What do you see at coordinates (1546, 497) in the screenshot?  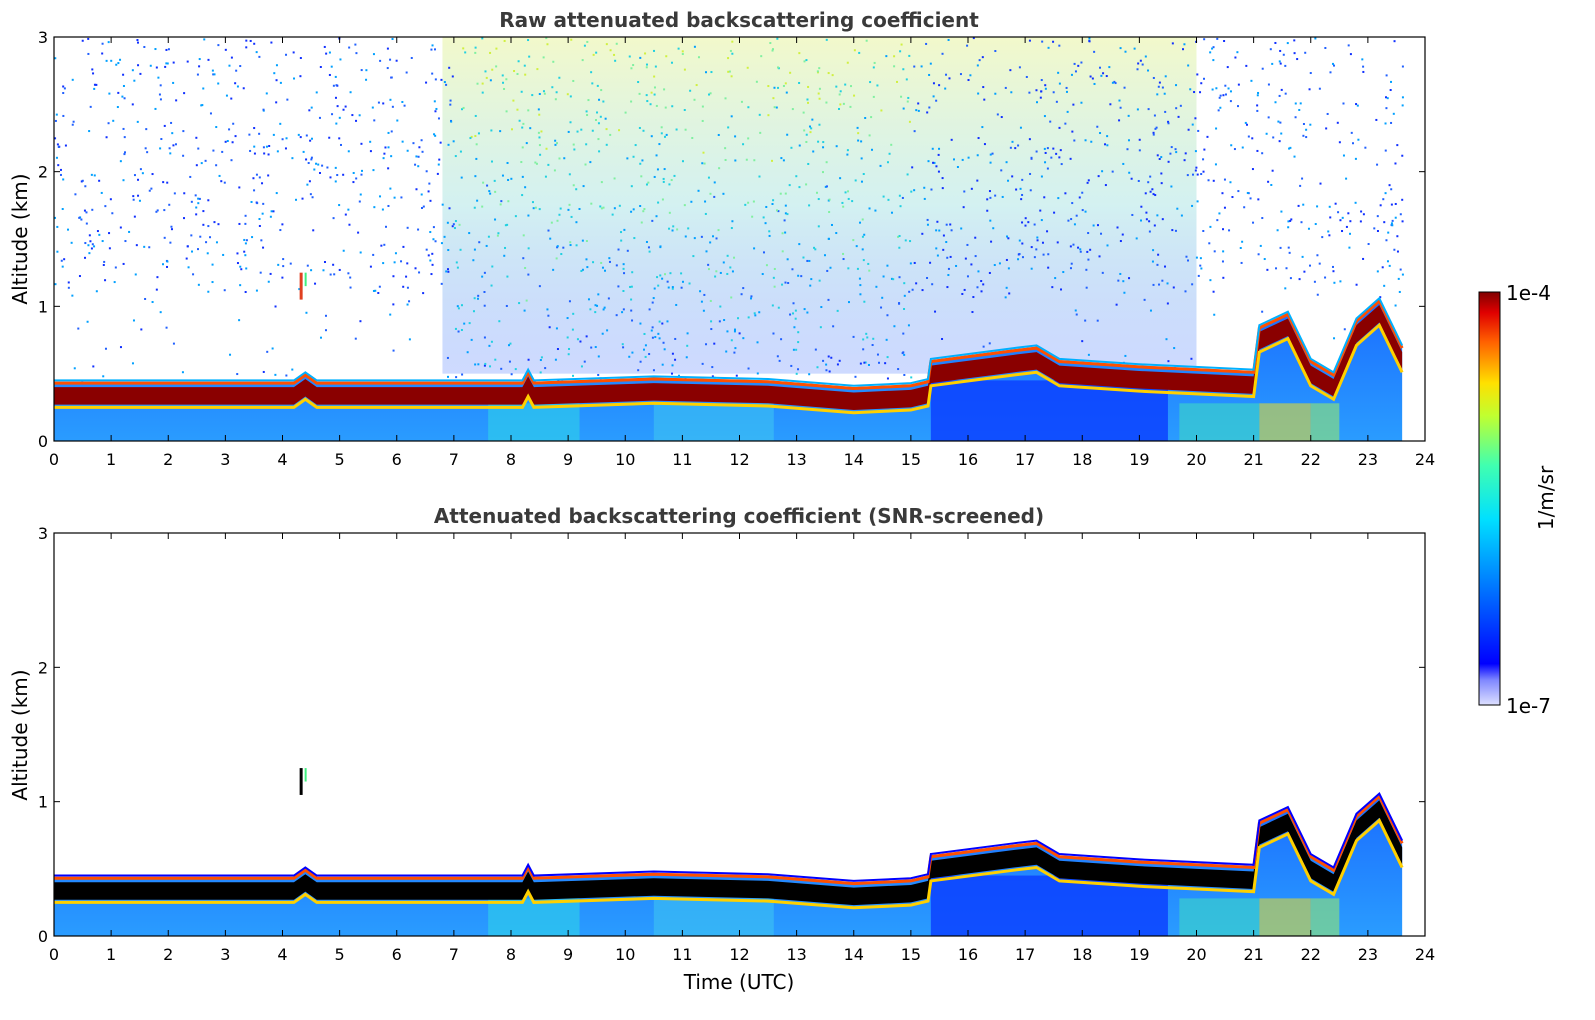 I see `colorbar-label: 1/m/sr` at bounding box center [1546, 497].